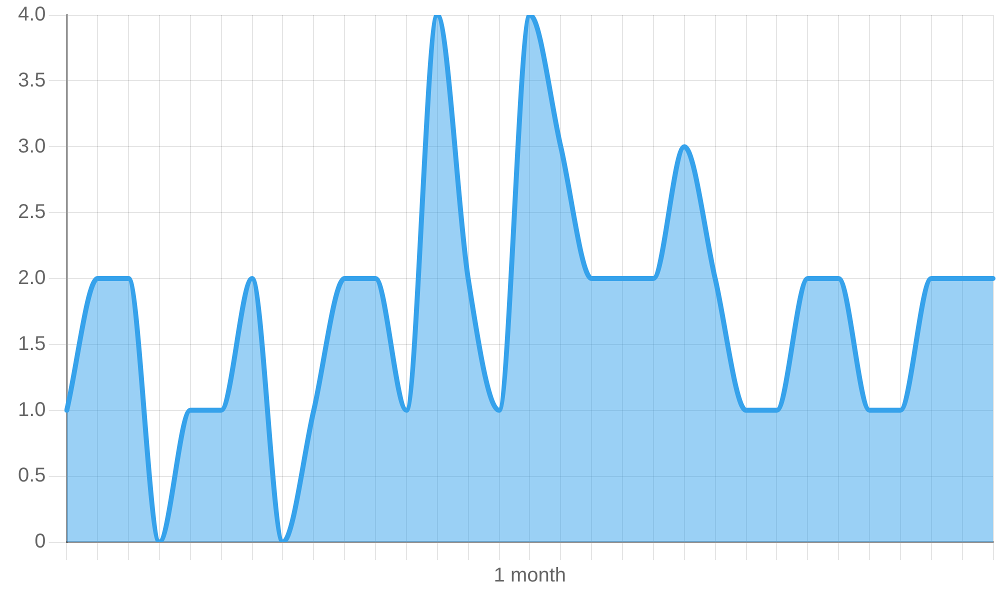 The width and height of the screenshot is (1000, 600). What do you see at coordinates (32, 15) in the screenshot?
I see `y-tick-label: 4.0` at bounding box center [32, 15].